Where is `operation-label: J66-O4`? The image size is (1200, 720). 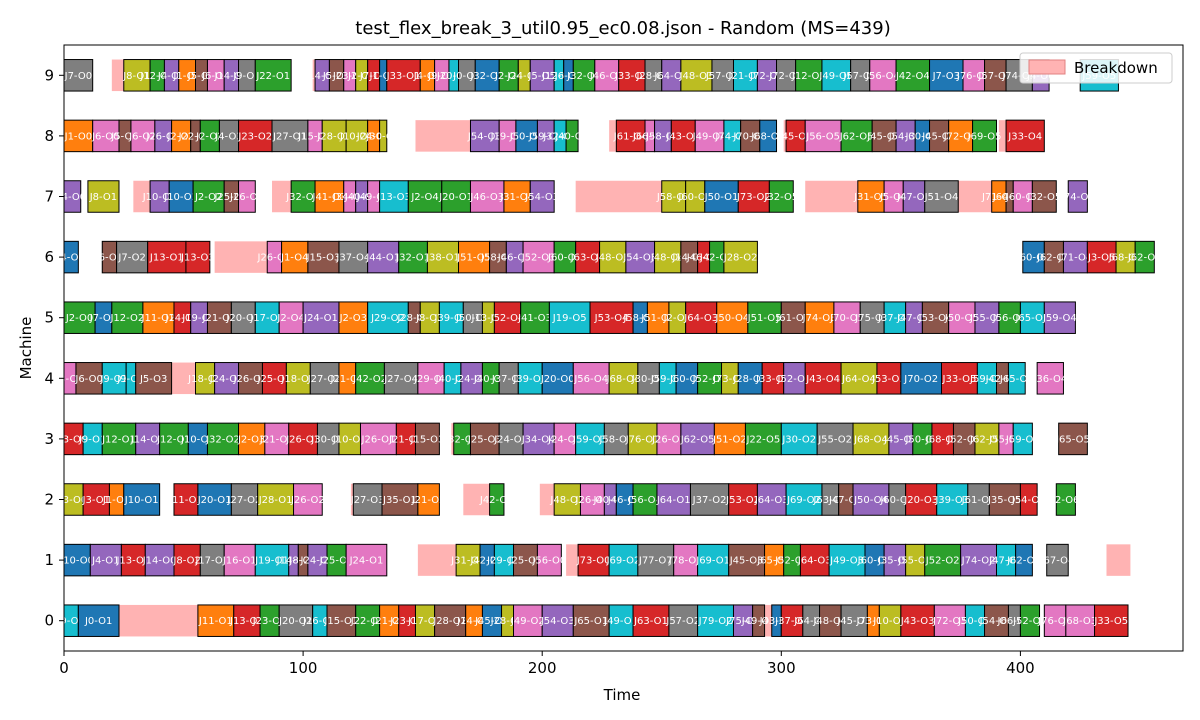 operation-label: J66-O4 is located at coordinates (1014, 621).